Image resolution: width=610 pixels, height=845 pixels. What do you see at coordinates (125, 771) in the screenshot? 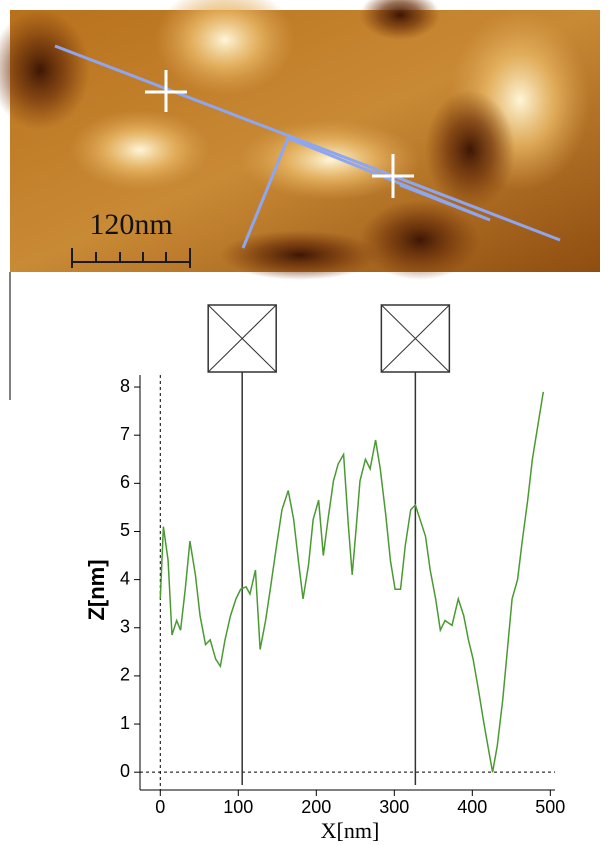
I see `y-tick-label: 0` at bounding box center [125, 771].